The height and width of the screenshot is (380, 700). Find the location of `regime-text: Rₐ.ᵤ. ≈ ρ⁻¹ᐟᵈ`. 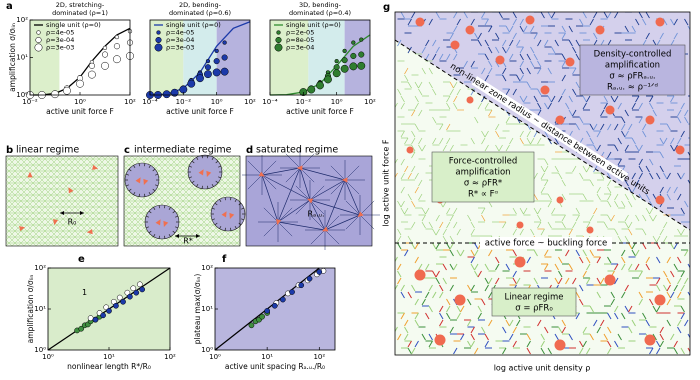

regime-text: Rₐ.ᵤ. ≈ ρ⁻¹ᐟᵈ is located at coordinates (632, 88).